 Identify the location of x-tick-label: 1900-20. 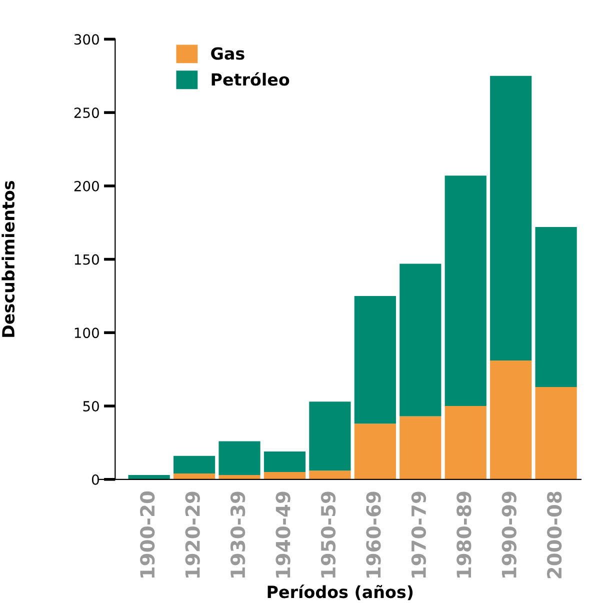
(147, 534).